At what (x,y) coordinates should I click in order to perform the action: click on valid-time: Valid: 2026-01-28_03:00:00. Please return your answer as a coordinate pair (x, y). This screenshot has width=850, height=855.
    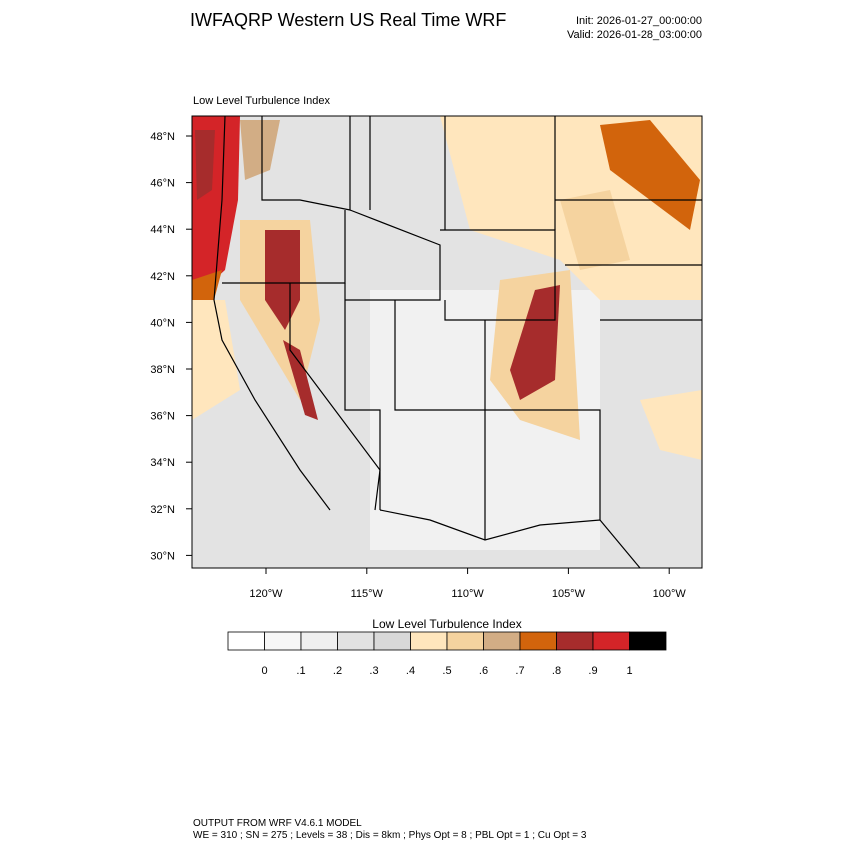
    Looking at the image, I should click on (634, 35).